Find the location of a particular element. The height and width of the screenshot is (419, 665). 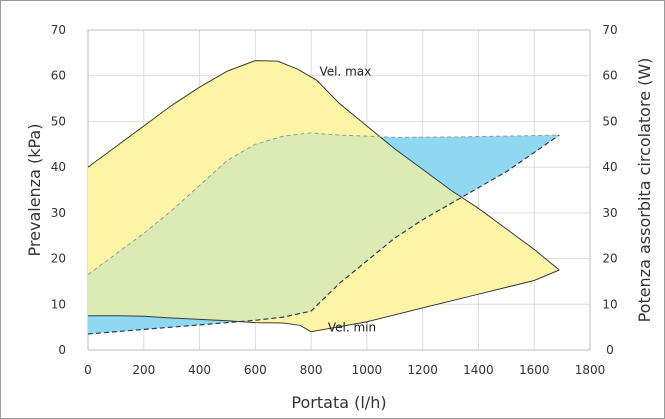

y-tick-label: 50 is located at coordinates (58, 121).